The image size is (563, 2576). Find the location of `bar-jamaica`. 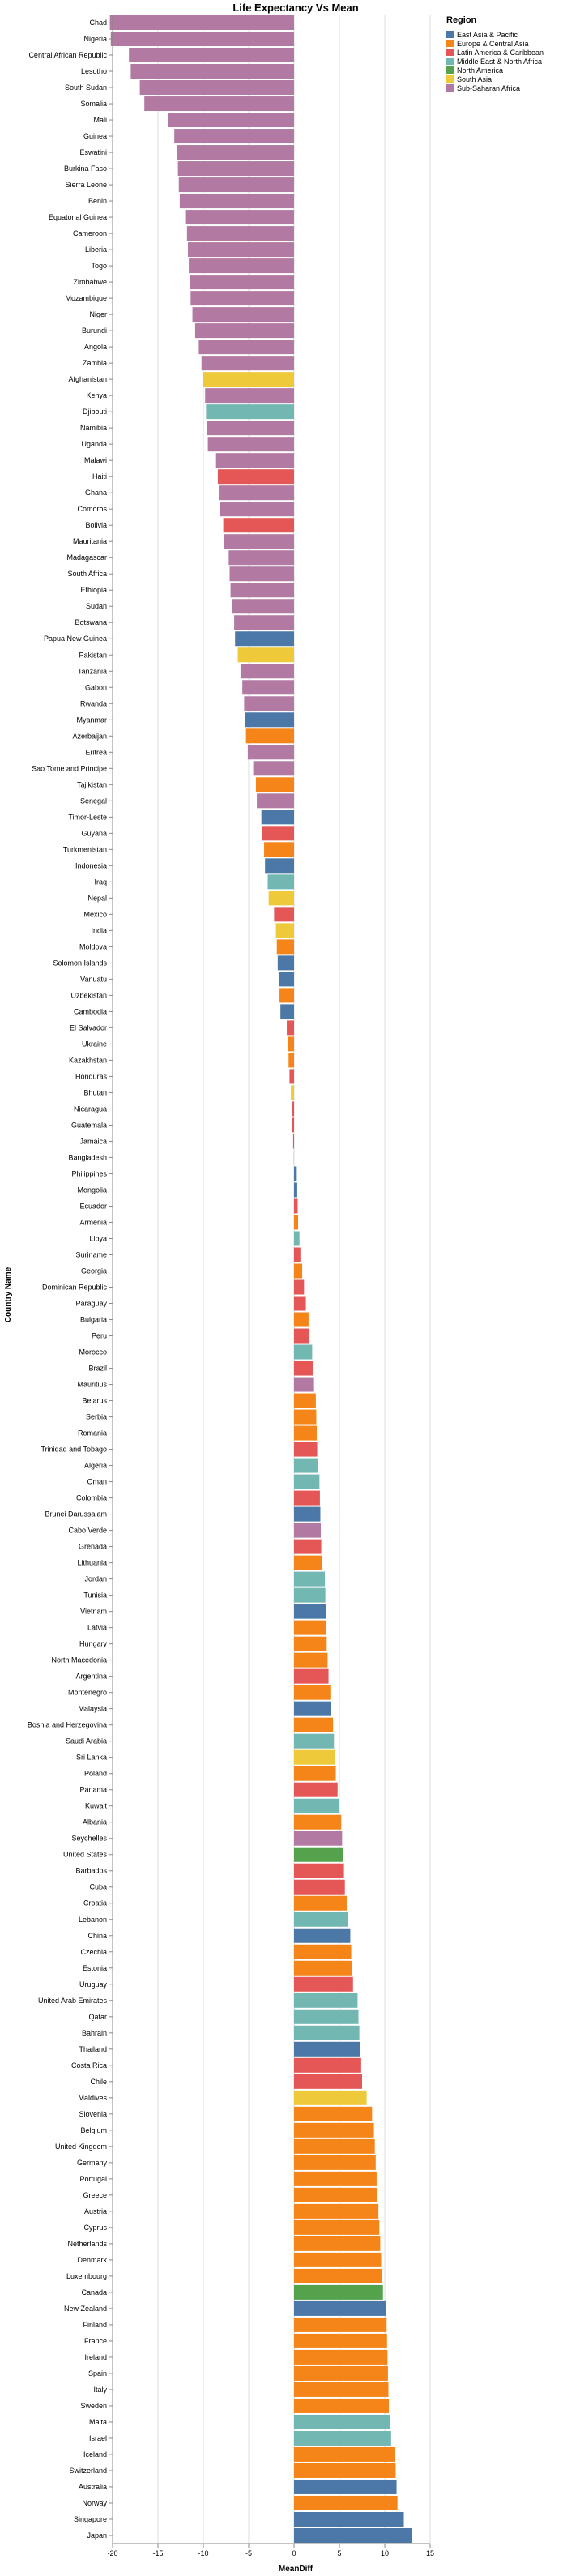

bar-jamaica is located at coordinates (293, 1141).